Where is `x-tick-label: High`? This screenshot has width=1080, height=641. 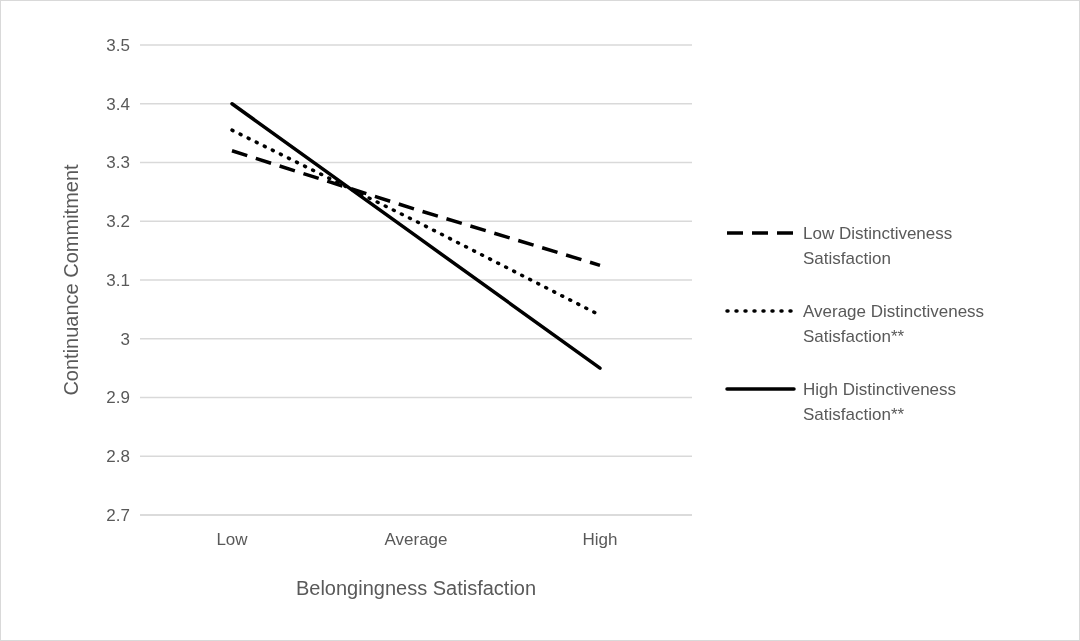 x-tick-label: High is located at coordinates (600, 539).